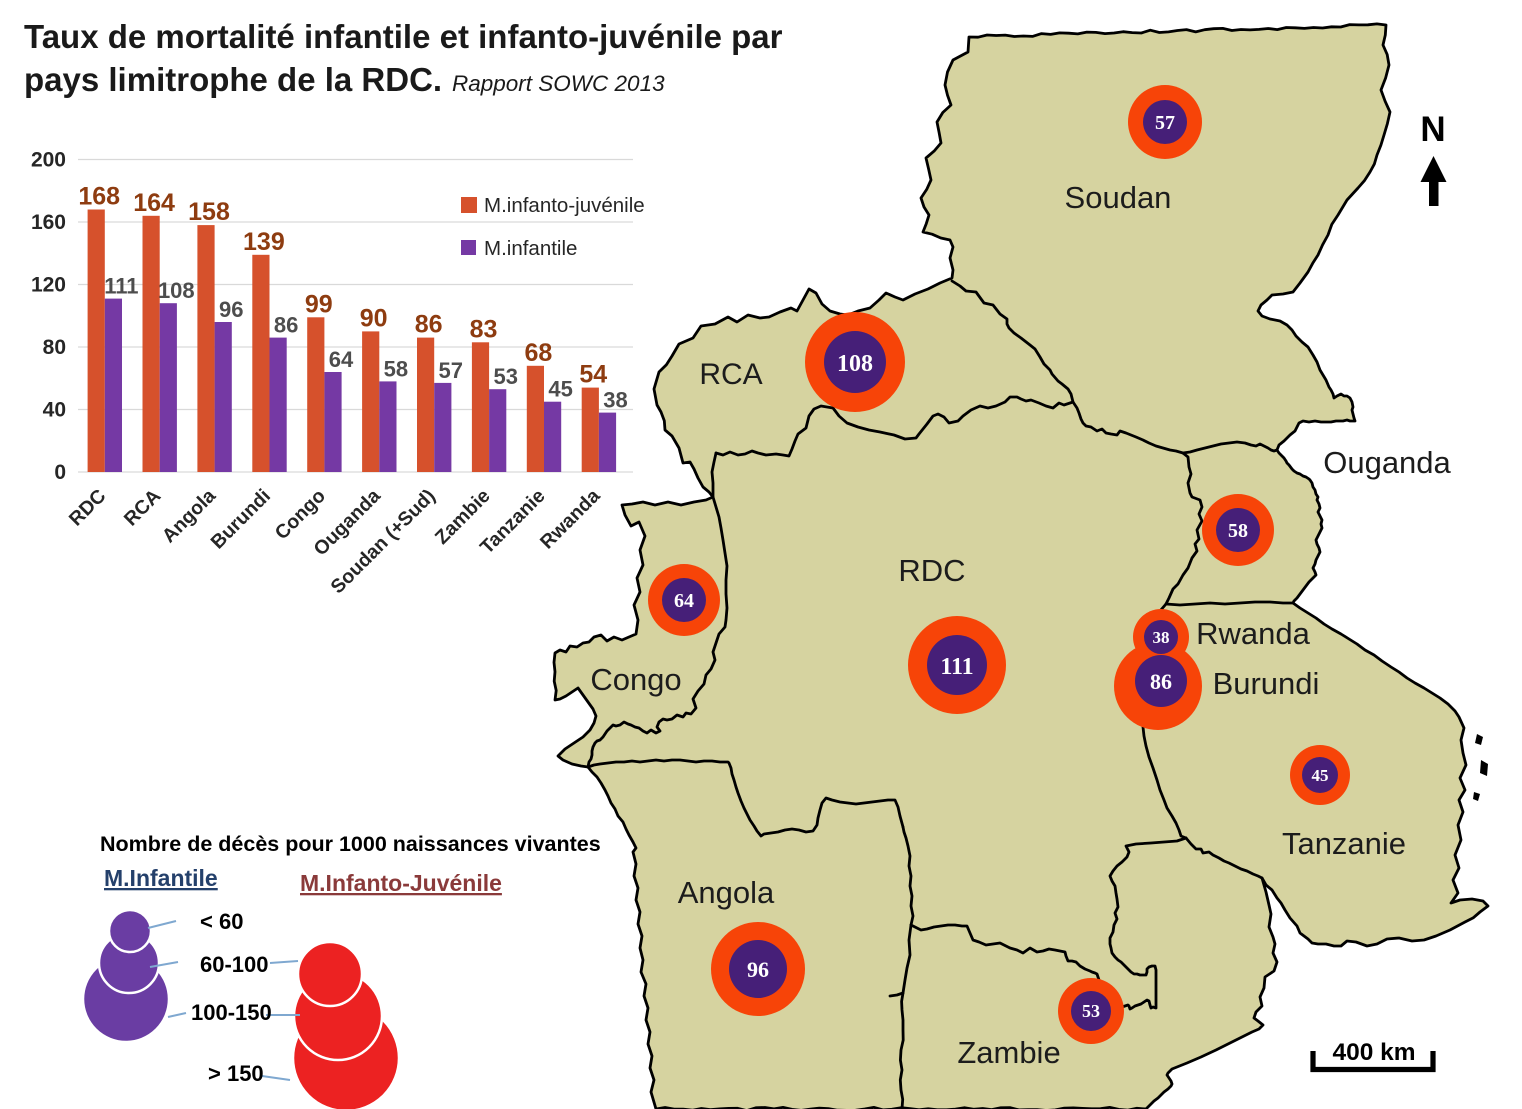 This screenshot has height=1109, width=1522. Describe the element at coordinates (530, 248) in the screenshot. I see `svg-text: M.infantile` at that location.